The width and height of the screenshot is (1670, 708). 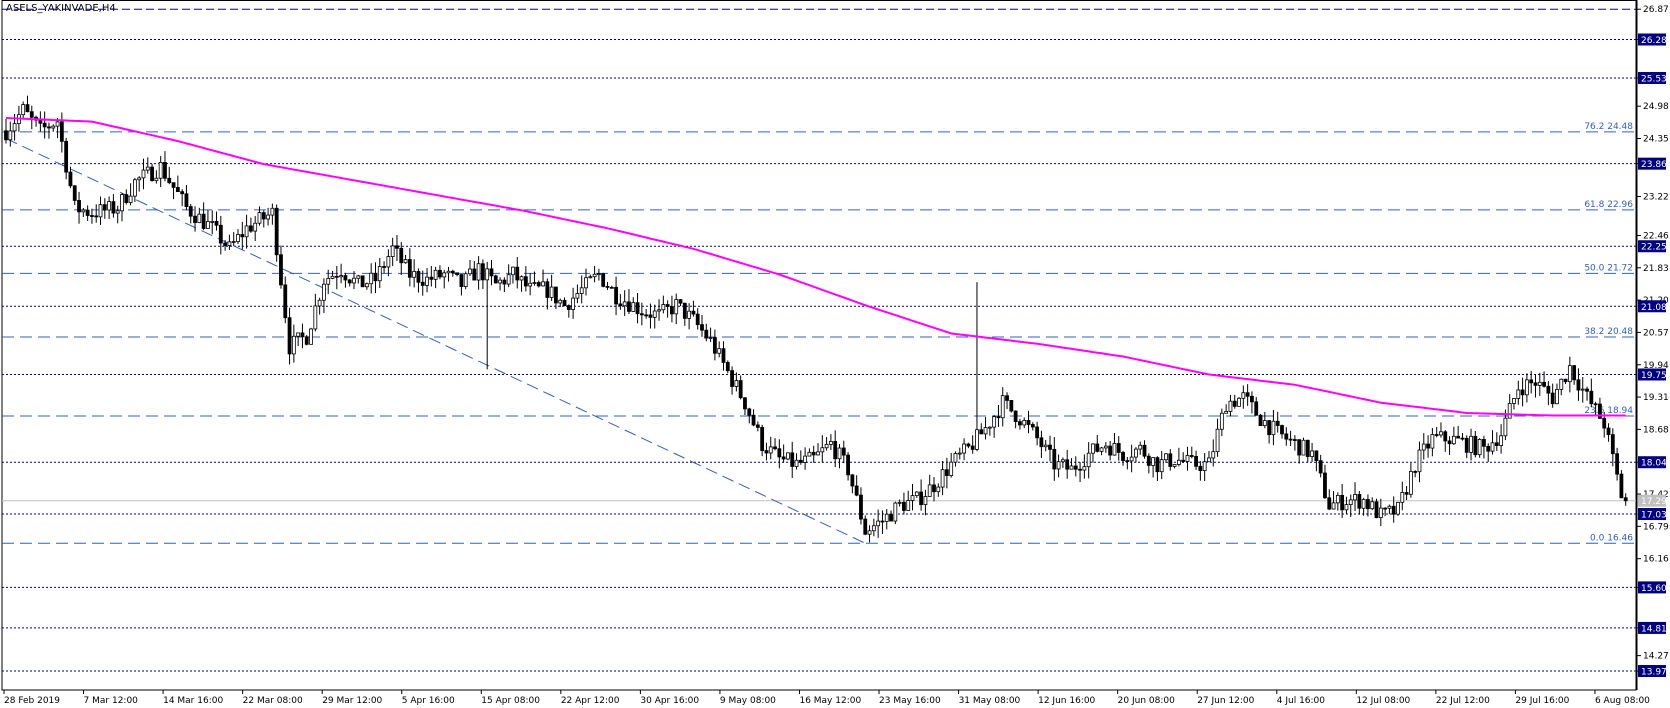 I want to click on current-price-label: 17.29, so click(x=1654, y=502).